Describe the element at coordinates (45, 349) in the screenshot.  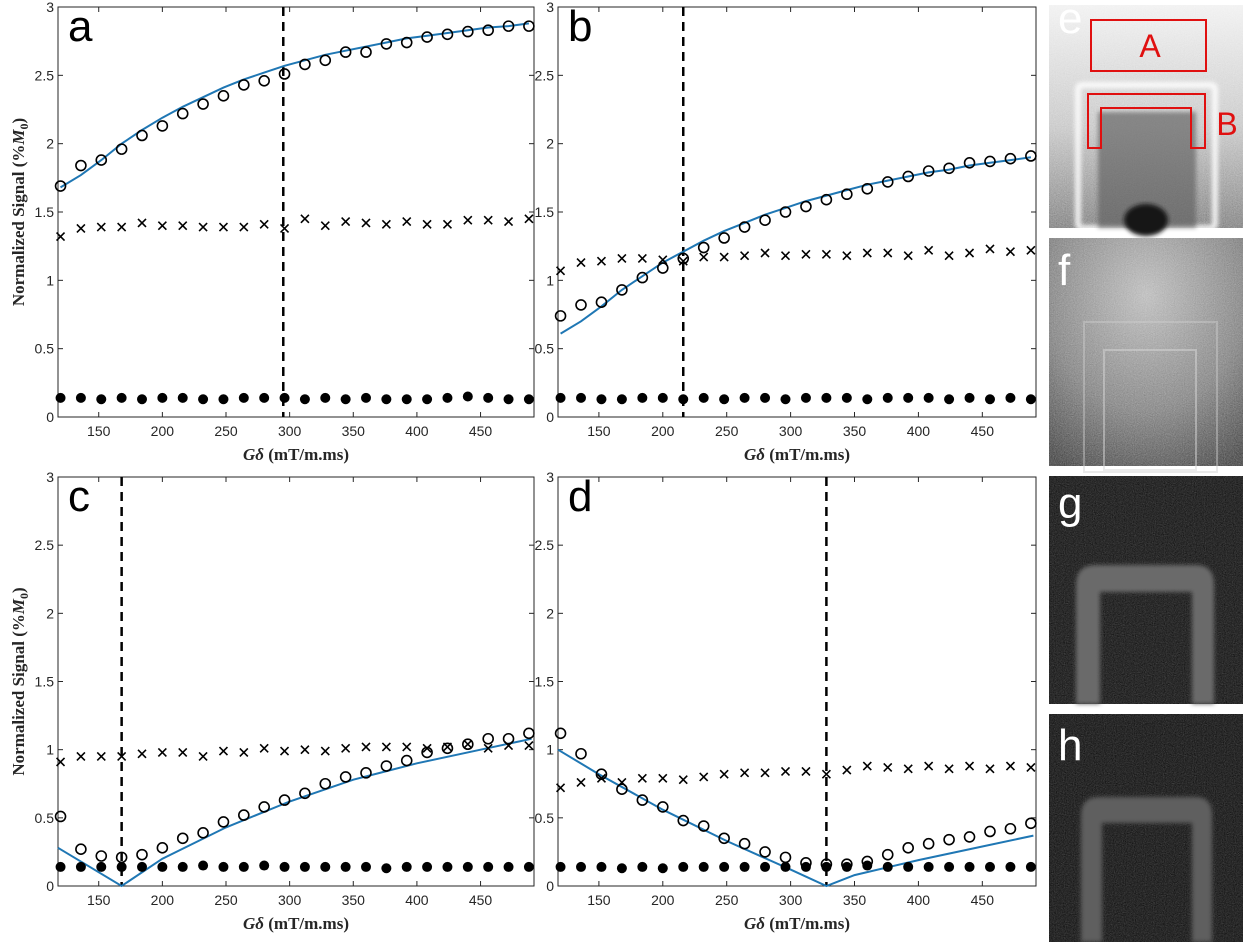
I see `y-tick-label: 0.5` at that location.